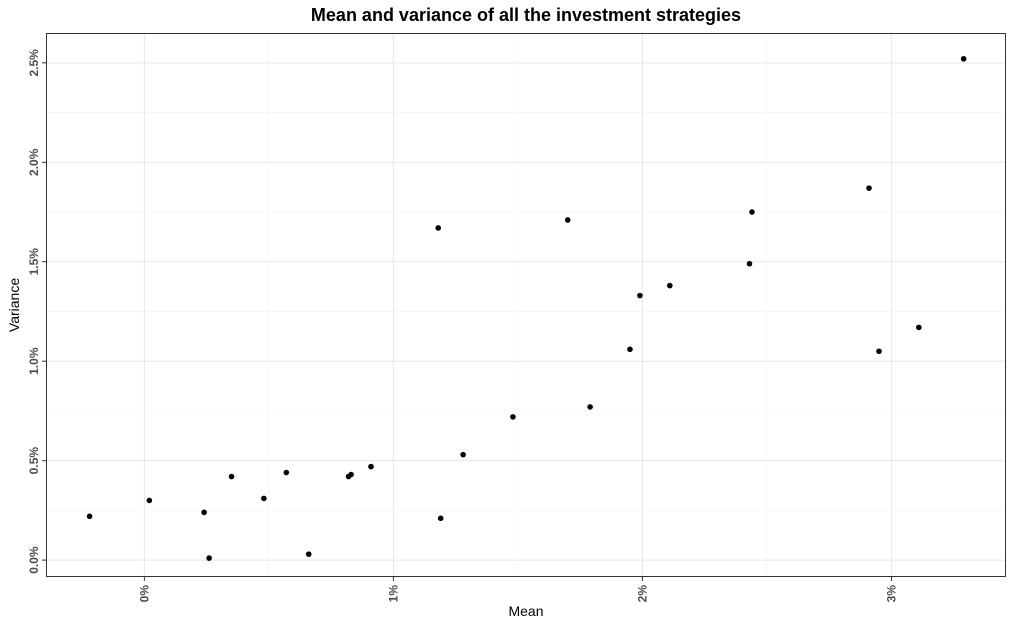  Describe the element at coordinates (144, 594) in the screenshot. I see `x-tick-label: 0%` at that location.